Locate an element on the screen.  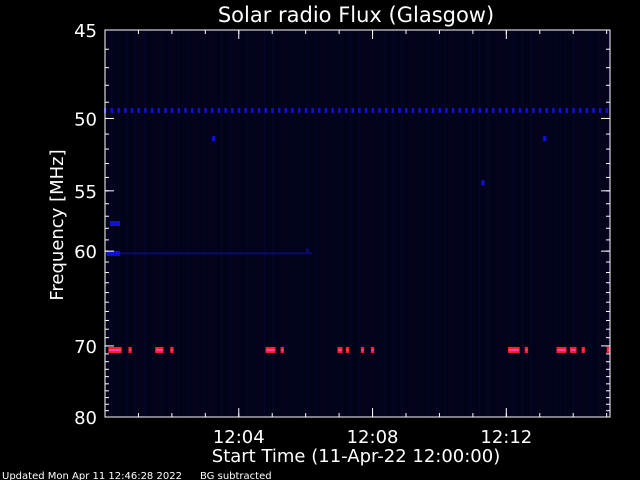
x-tick-label: 12:04 is located at coordinates (239, 437).